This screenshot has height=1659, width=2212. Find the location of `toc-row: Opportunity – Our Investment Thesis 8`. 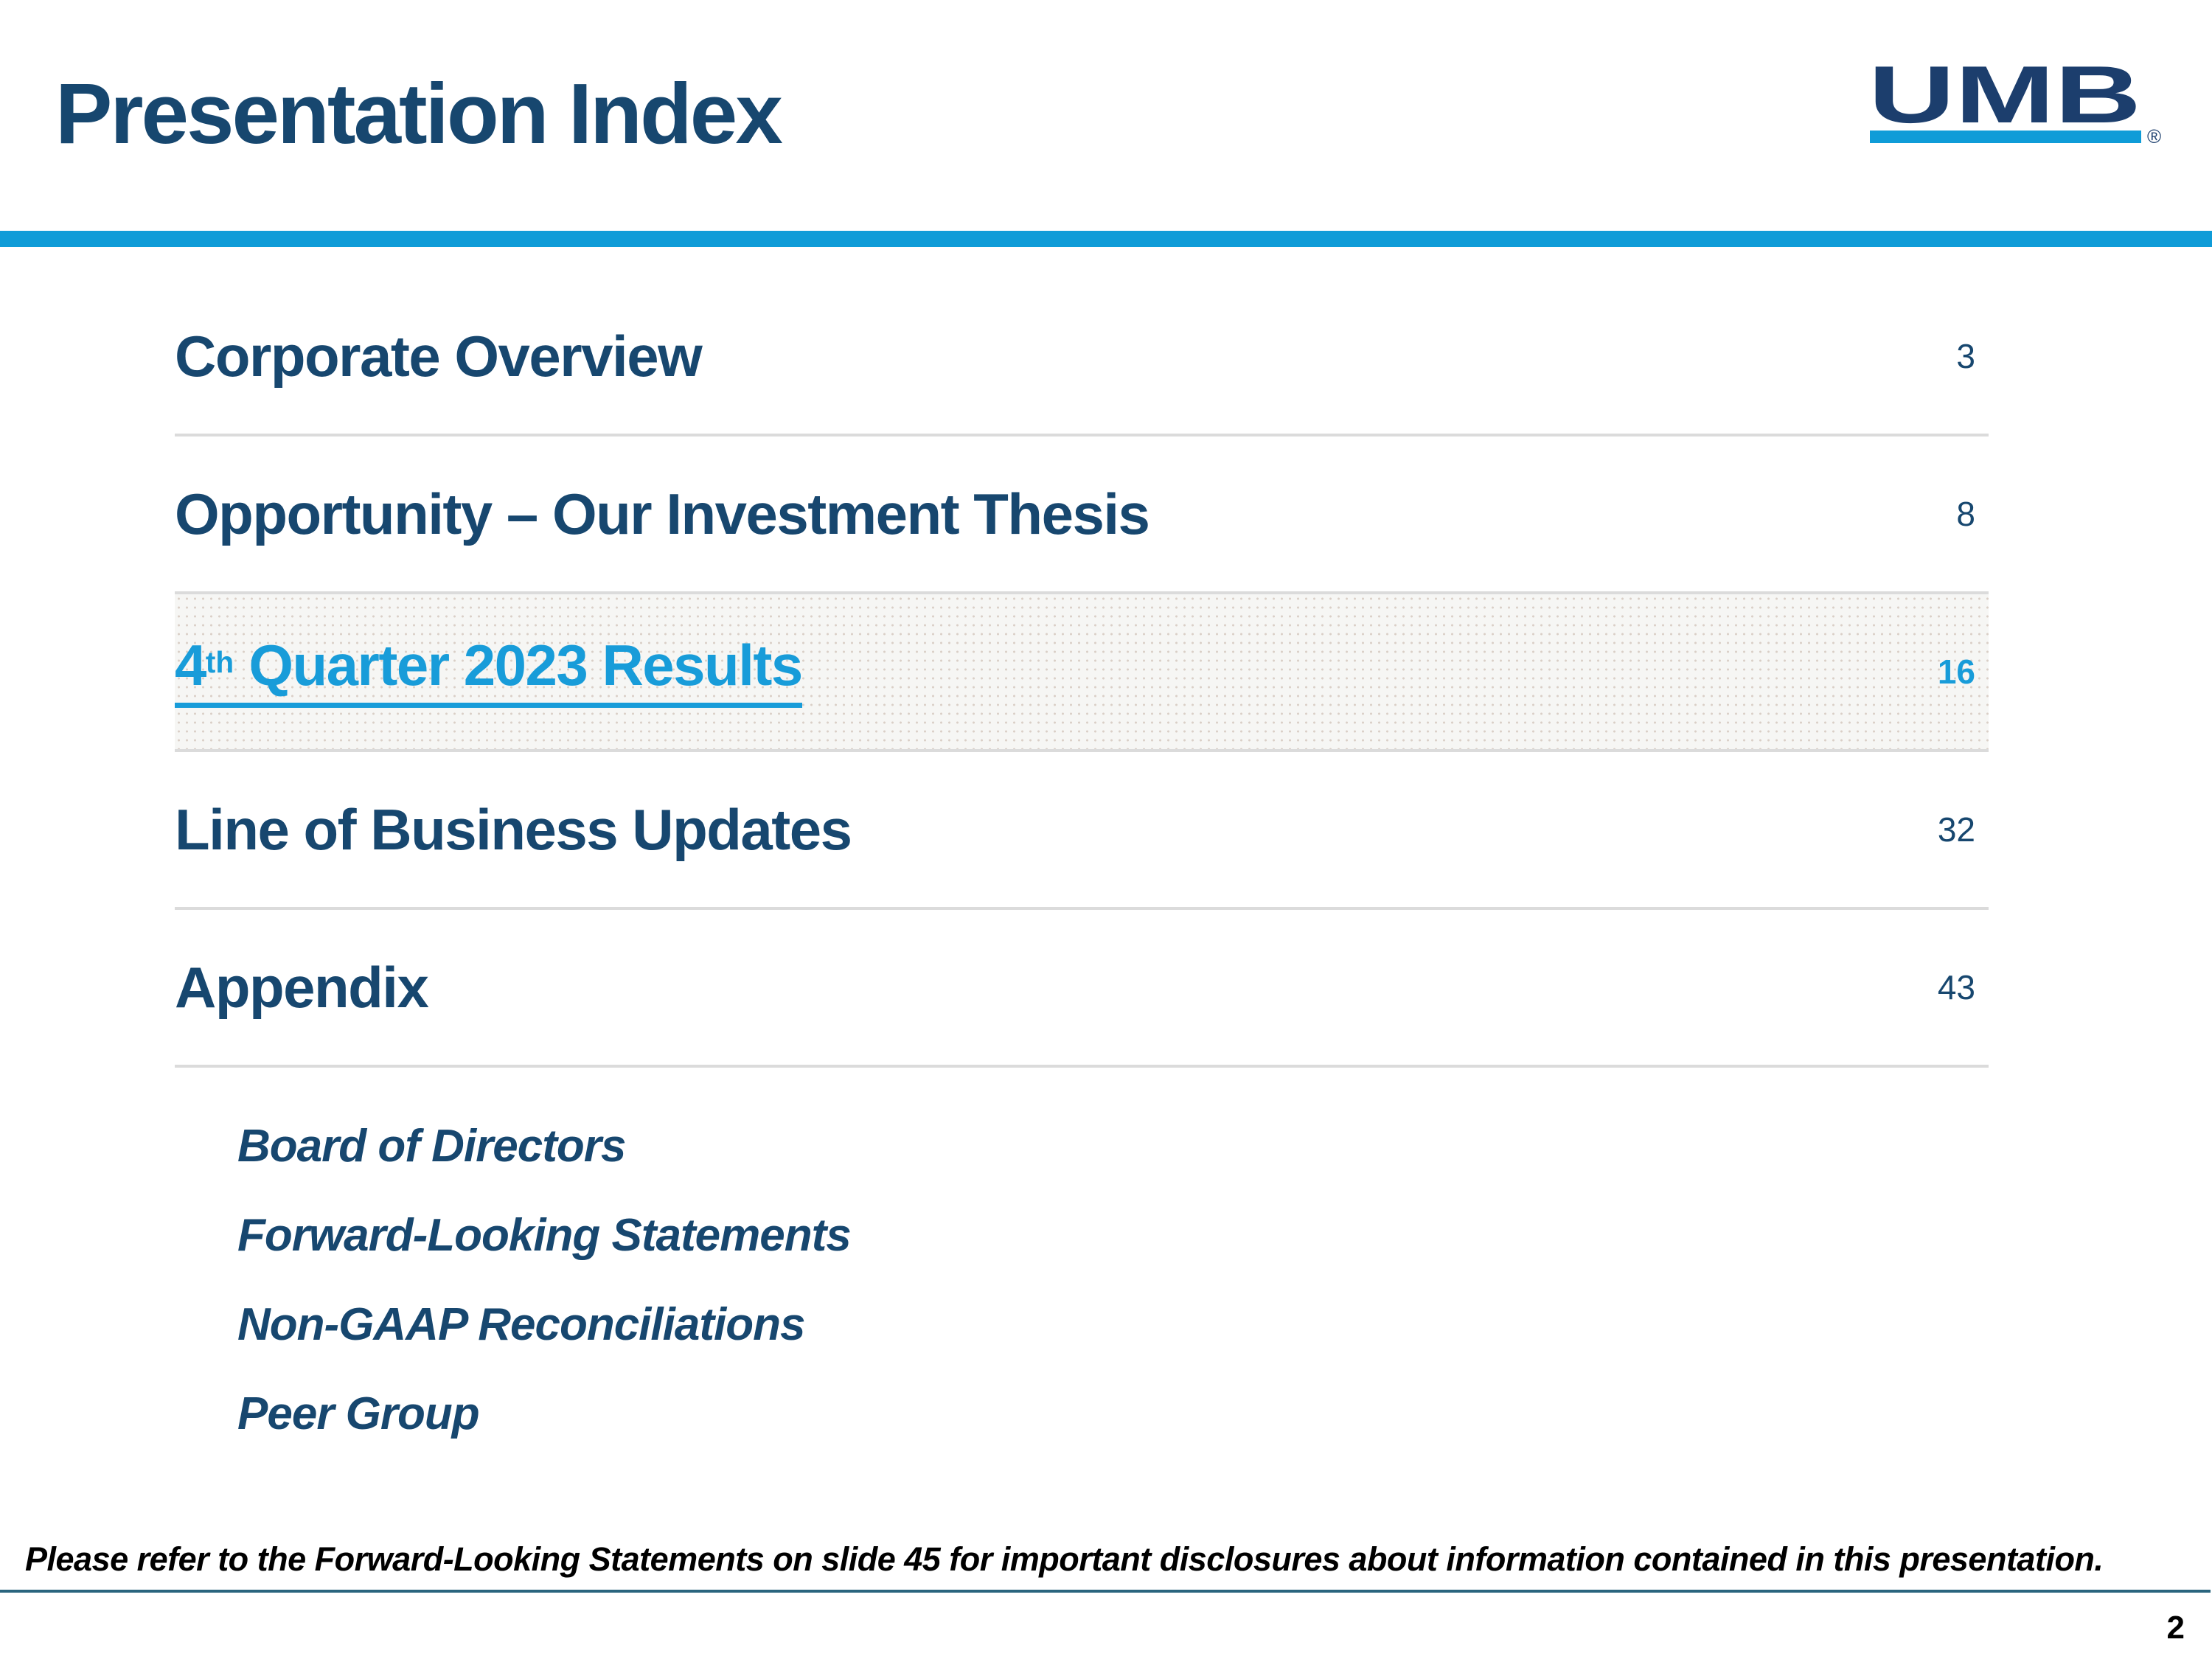

toc-row: Opportunity – Our Investment Thesis 8 is located at coordinates (1082, 515).